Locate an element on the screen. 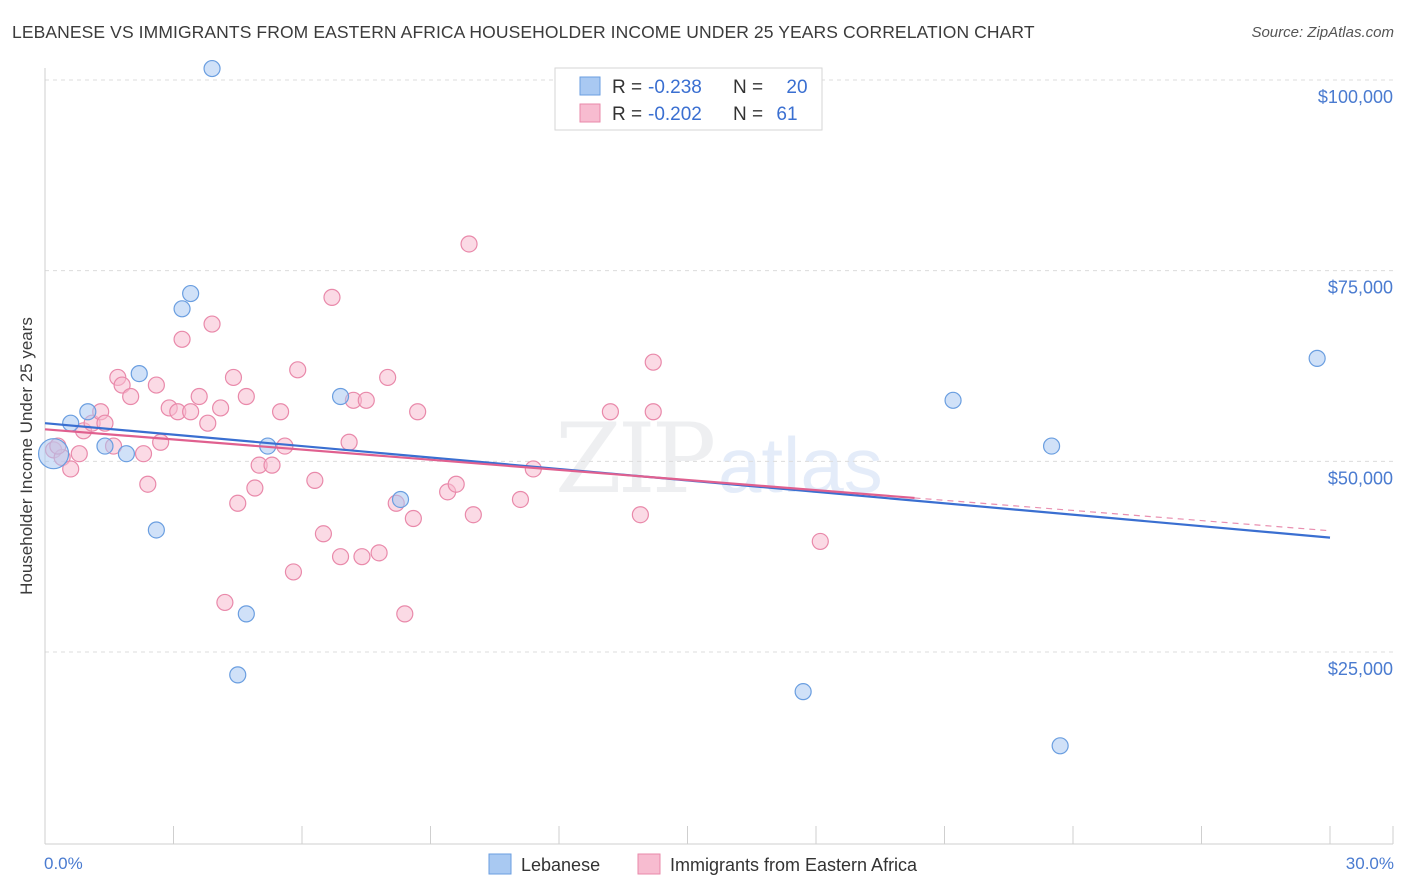  y-tick-label: $25,000 is located at coordinates (1360, 669).